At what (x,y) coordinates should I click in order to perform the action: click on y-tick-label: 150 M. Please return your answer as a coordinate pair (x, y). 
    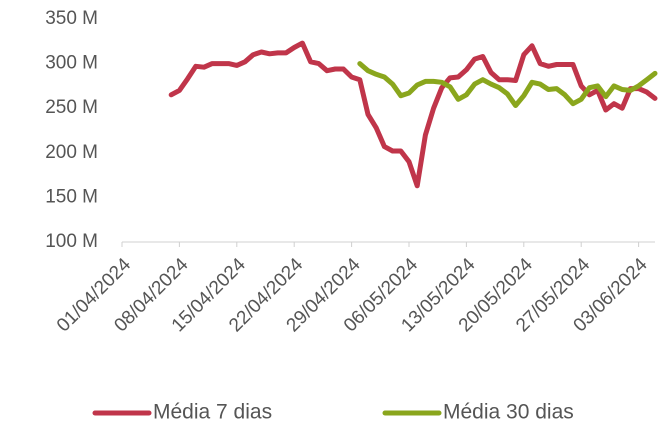
    Looking at the image, I should click on (71, 196).